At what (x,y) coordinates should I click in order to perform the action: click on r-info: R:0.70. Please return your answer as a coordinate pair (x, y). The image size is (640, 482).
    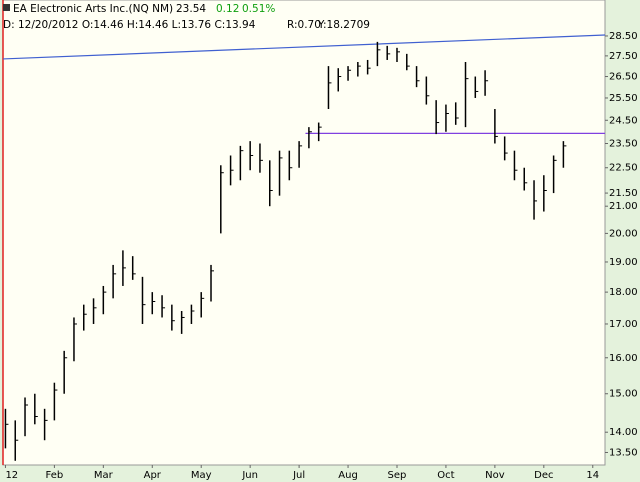
    Looking at the image, I should click on (304, 25).